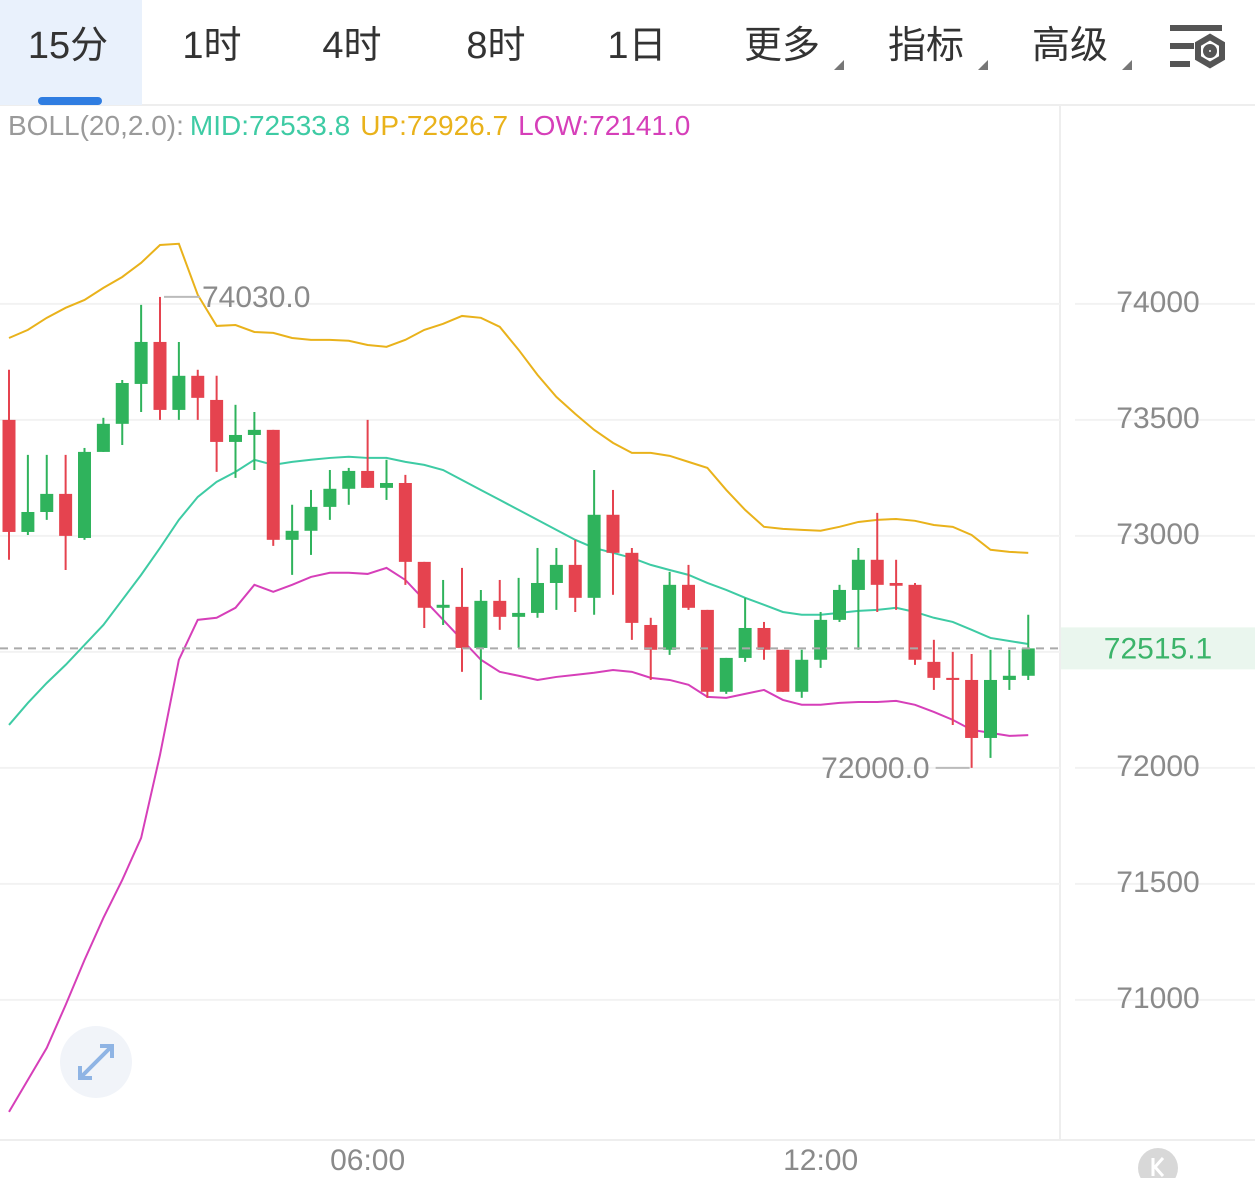 The width and height of the screenshot is (1255, 1178). Describe the element at coordinates (926, 46) in the screenshot. I see `tab: 指标` at that location.